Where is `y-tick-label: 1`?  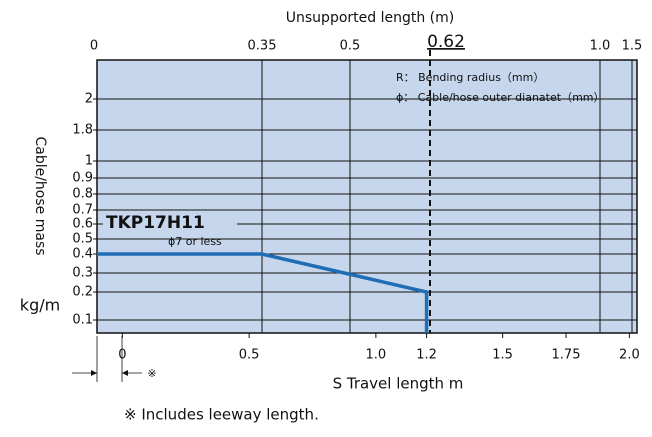 y-tick-label: 1 is located at coordinates (89, 161).